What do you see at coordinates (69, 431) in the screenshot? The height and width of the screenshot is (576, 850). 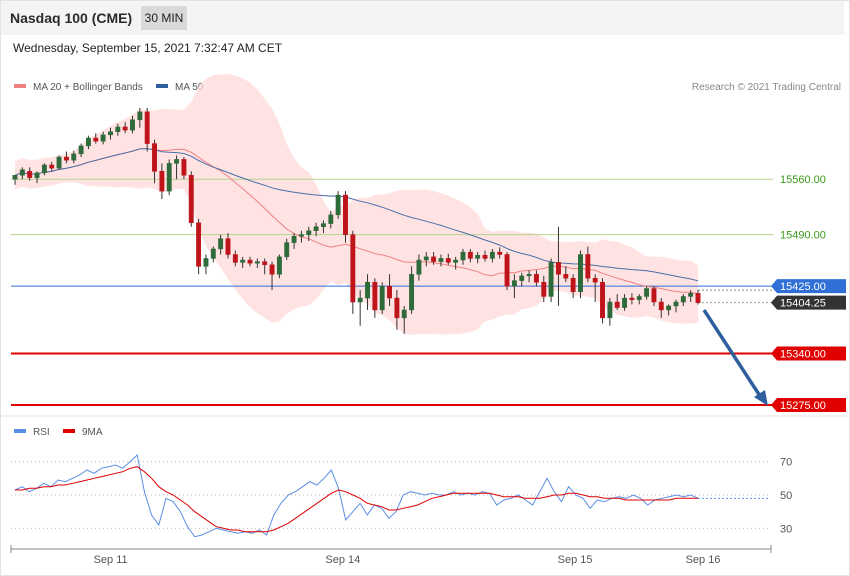 I see `rsi-ma-legend-swatch` at bounding box center [69, 431].